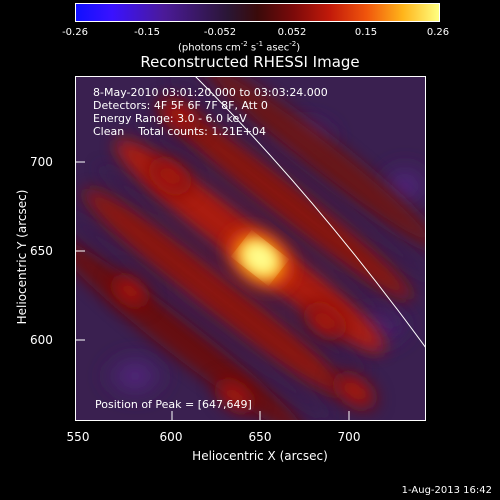 The width and height of the screenshot is (500, 500). Describe the element at coordinates (260, 437) in the screenshot. I see `x-tick: 650` at that location.